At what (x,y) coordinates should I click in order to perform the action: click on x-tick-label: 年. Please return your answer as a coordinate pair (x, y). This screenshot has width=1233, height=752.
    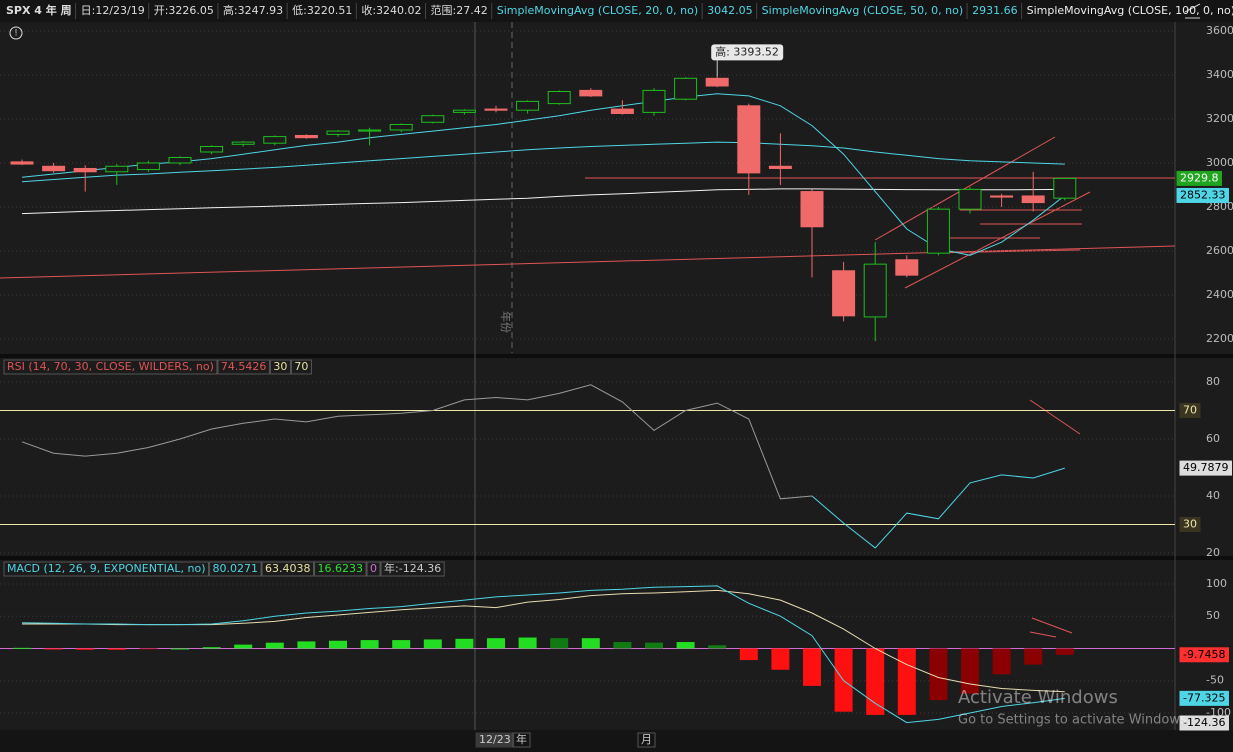
    Looking at the image, I should click on (521, 739).